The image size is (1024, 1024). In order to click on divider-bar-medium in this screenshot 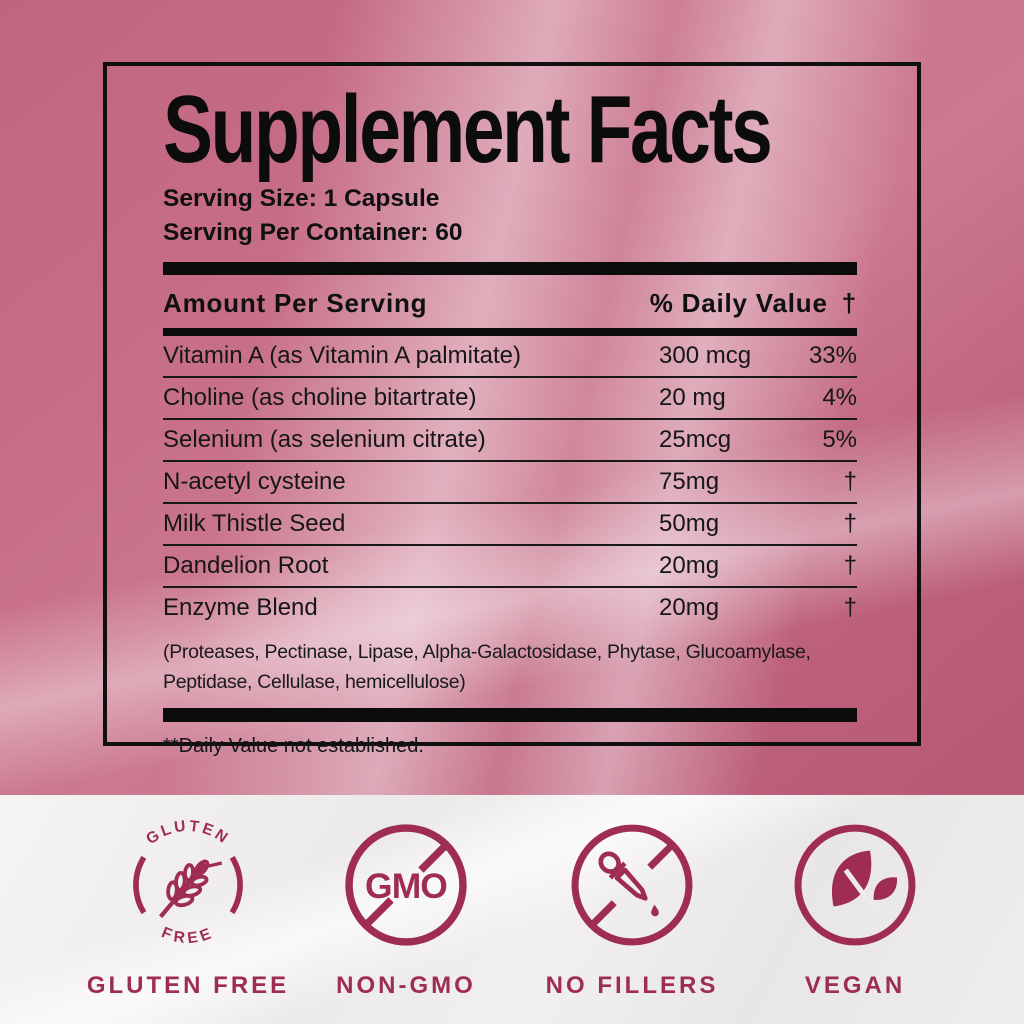, I will do `click(510, 332)`.